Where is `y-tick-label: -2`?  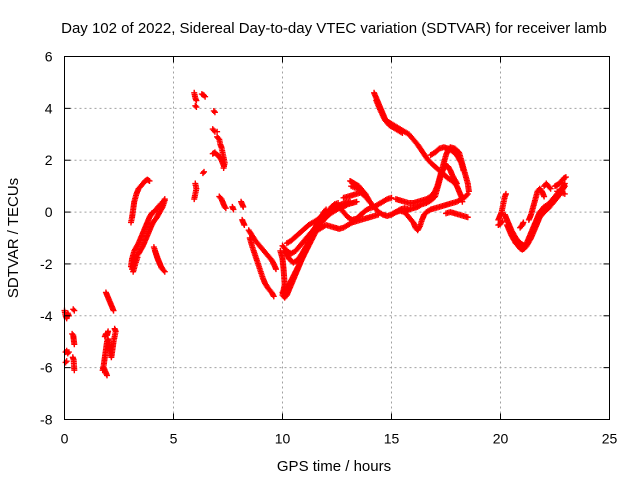
y-tick-label: -2 is located at coordinates (46, 264).